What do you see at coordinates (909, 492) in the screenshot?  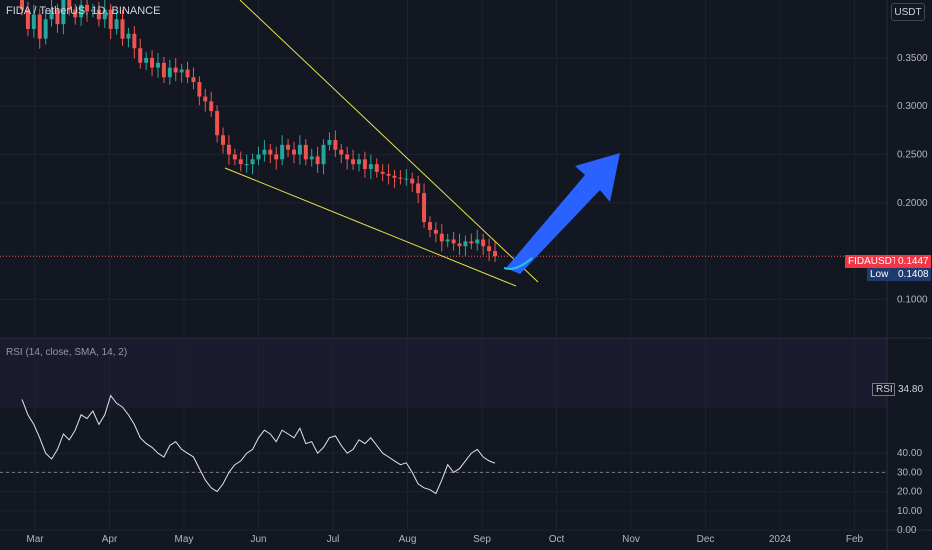 I see `rsi-tick-label: 20.00` at bounding box center [909, 492].